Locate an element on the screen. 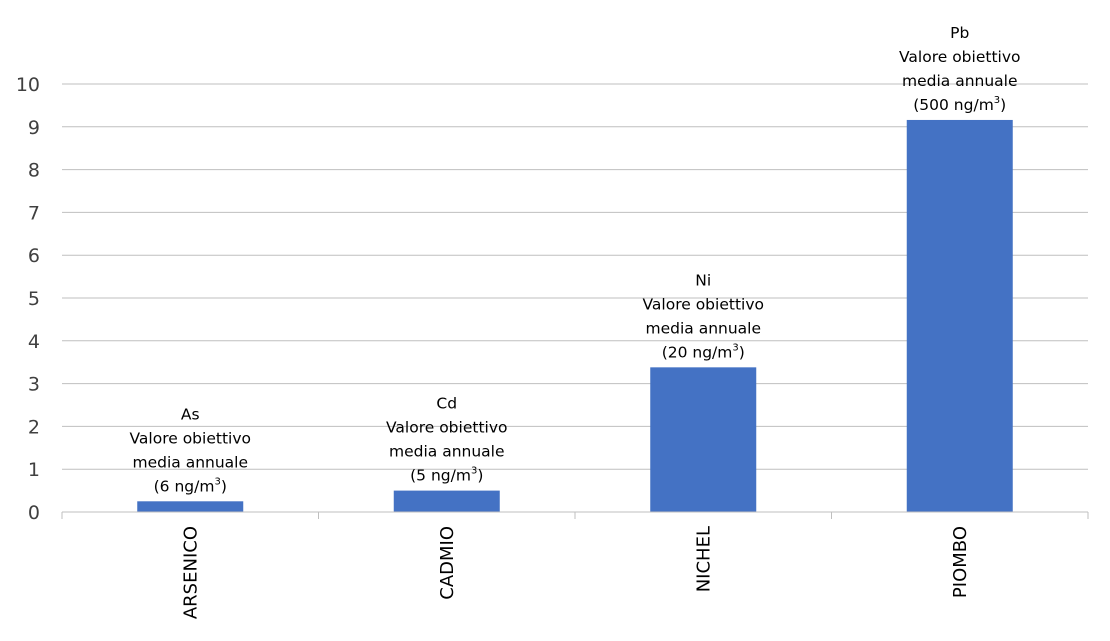 This screenshot has width=1110, height=641. x-axis is located at coordinates (575, 515).